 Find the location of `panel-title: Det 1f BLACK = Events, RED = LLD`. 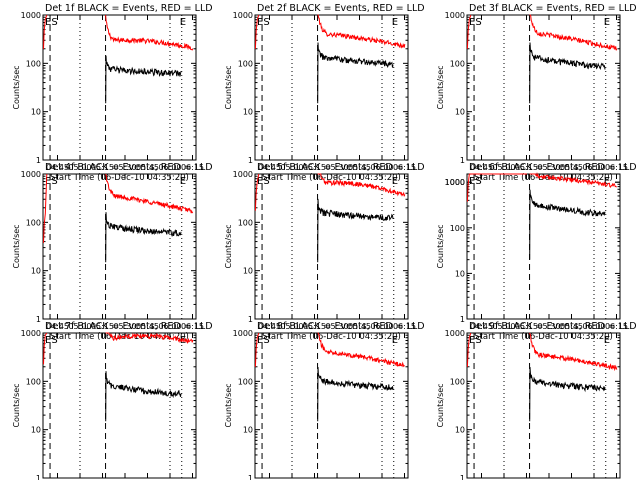

panel-title: Det 1f BLACK = Events, RED = LLD is located at coordinates (129, 8).